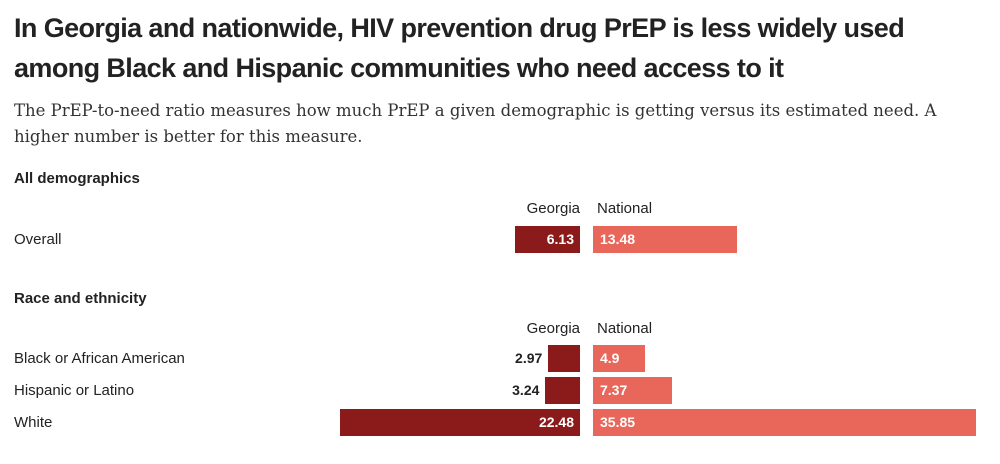 This screenshot has width=1000, height=464. I want to click on row-label: White, so click(33, 422).